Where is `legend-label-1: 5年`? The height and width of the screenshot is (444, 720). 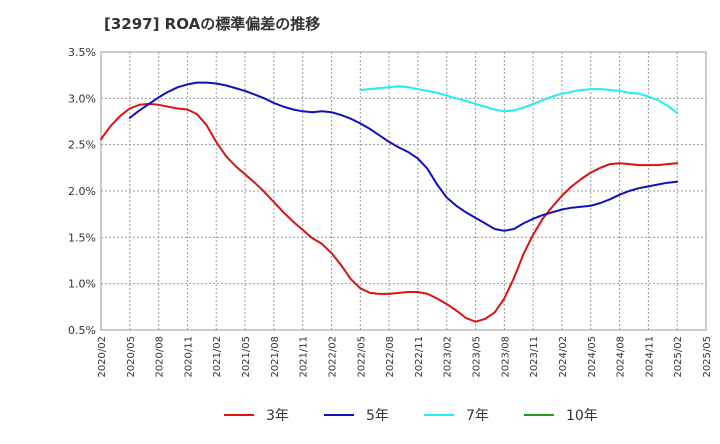 legend-label-1: 5年 is located at coordinates (377, 416).